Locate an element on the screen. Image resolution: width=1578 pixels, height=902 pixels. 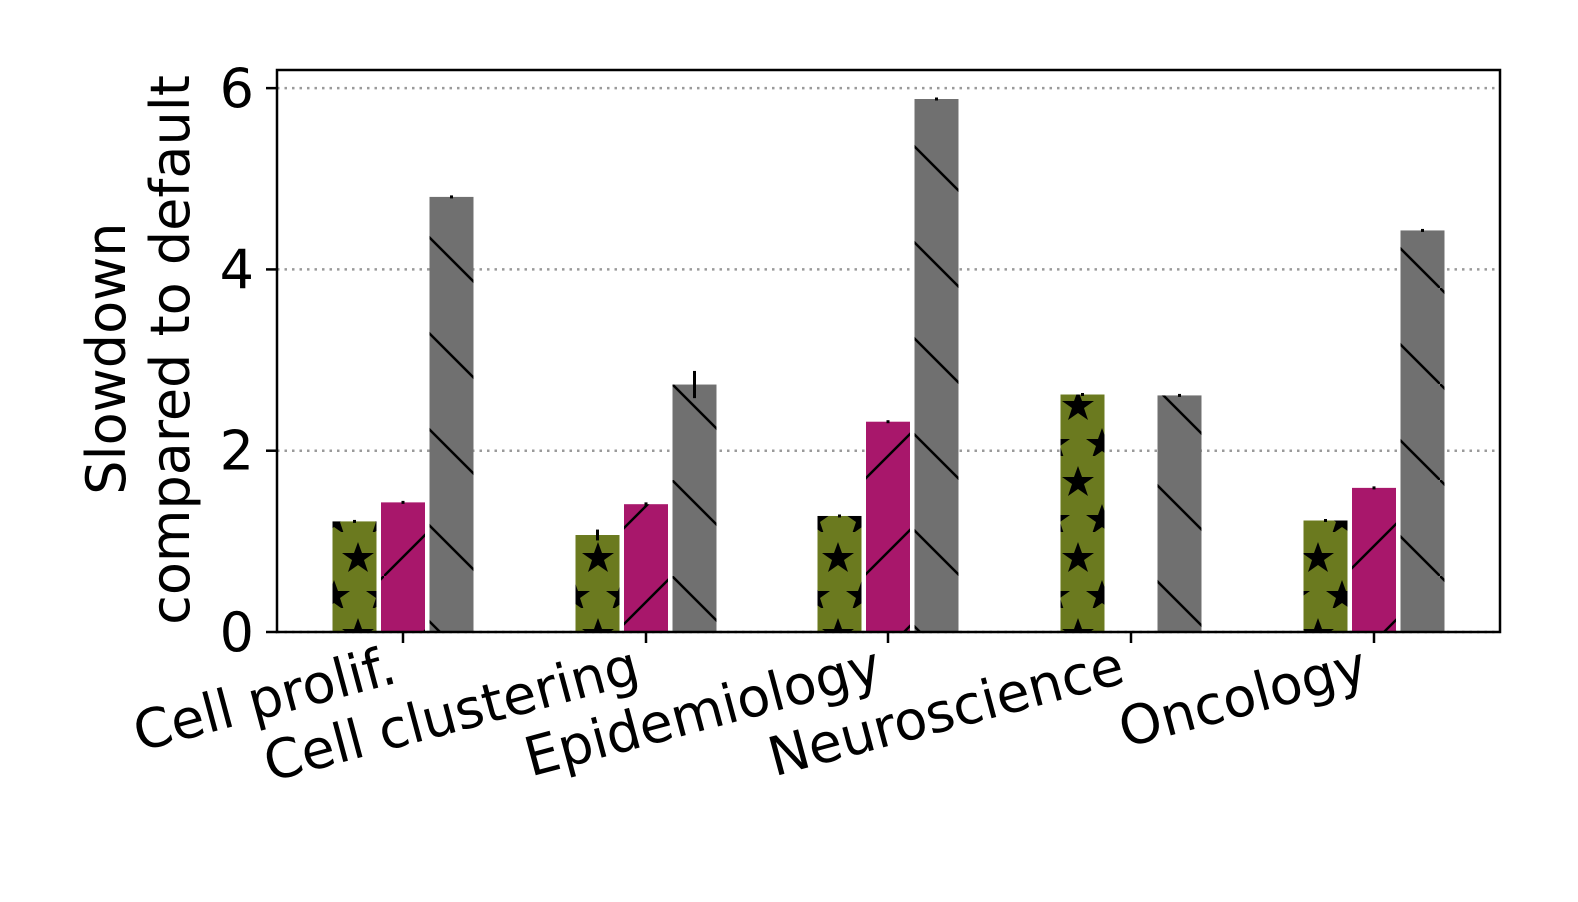
x-tick-label: Oncology is located at coordinates (1242, 697).